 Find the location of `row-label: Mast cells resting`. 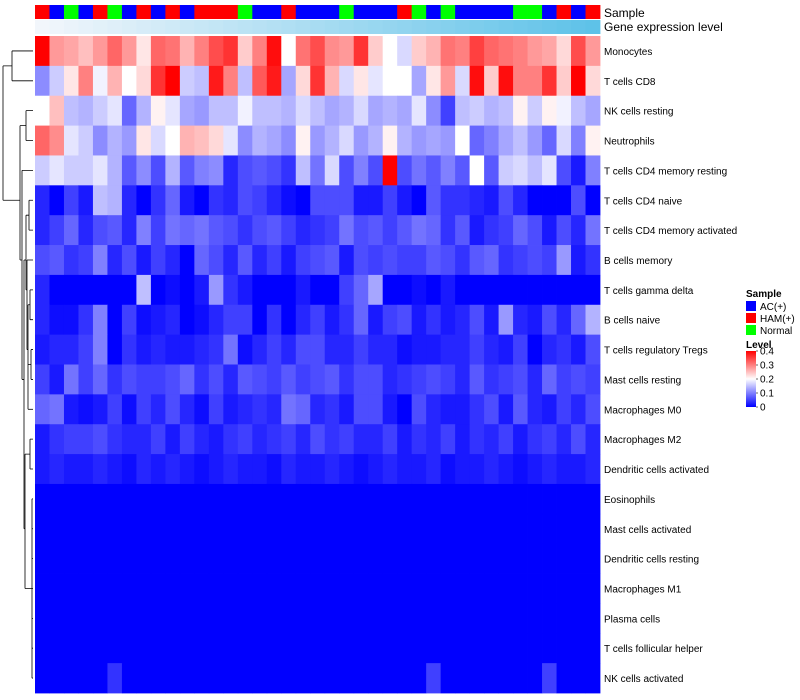

row-label: Mast cells resting is located at coordinates (642, 380).